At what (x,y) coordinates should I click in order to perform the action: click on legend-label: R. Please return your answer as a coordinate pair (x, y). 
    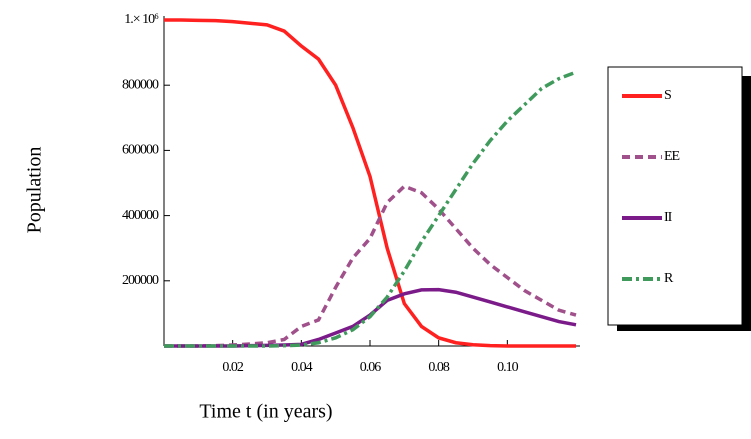
    Looking at the image, I should click on (669, 278).